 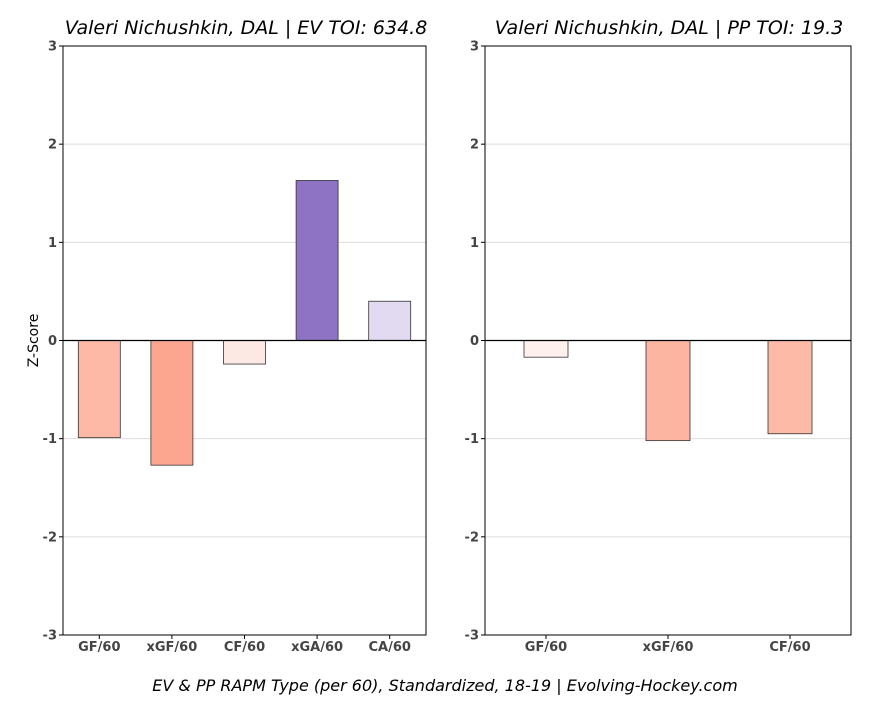 I want to click on ev-ytick-label: -1, so click(x=50, y=439).